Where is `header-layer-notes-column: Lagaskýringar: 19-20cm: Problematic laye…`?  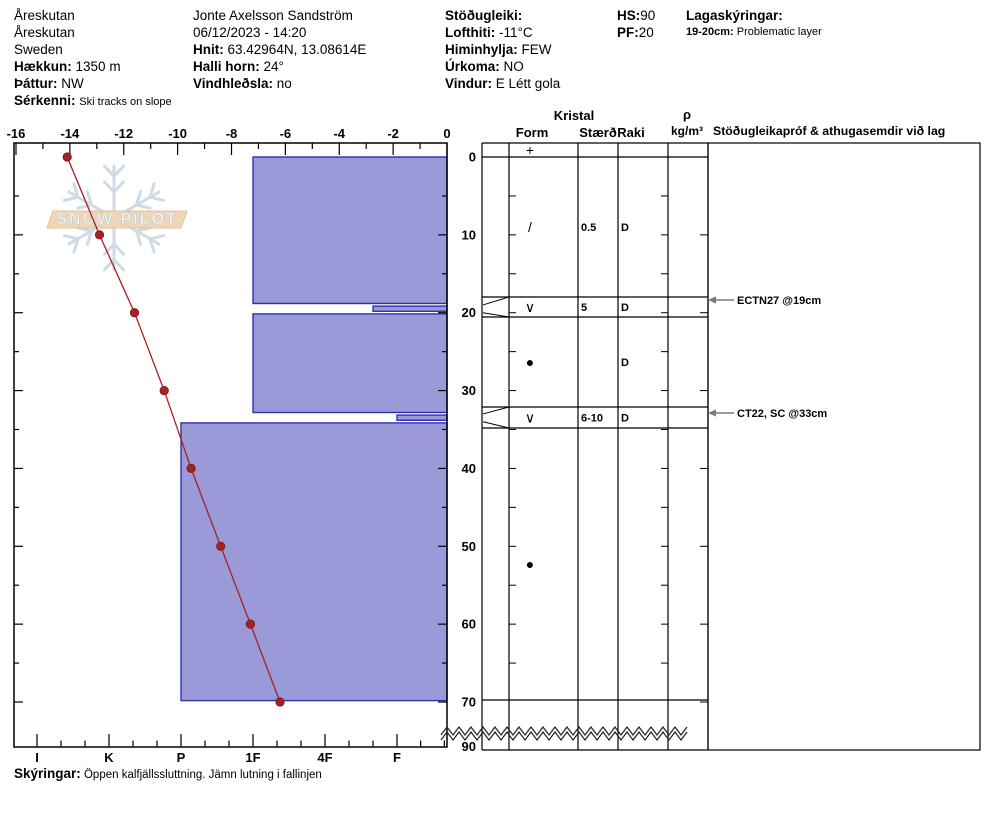
header-layer-notes-column: Lagaskýringar: 19-20cm: Problematic laye… is located at coordinates (754, 24).